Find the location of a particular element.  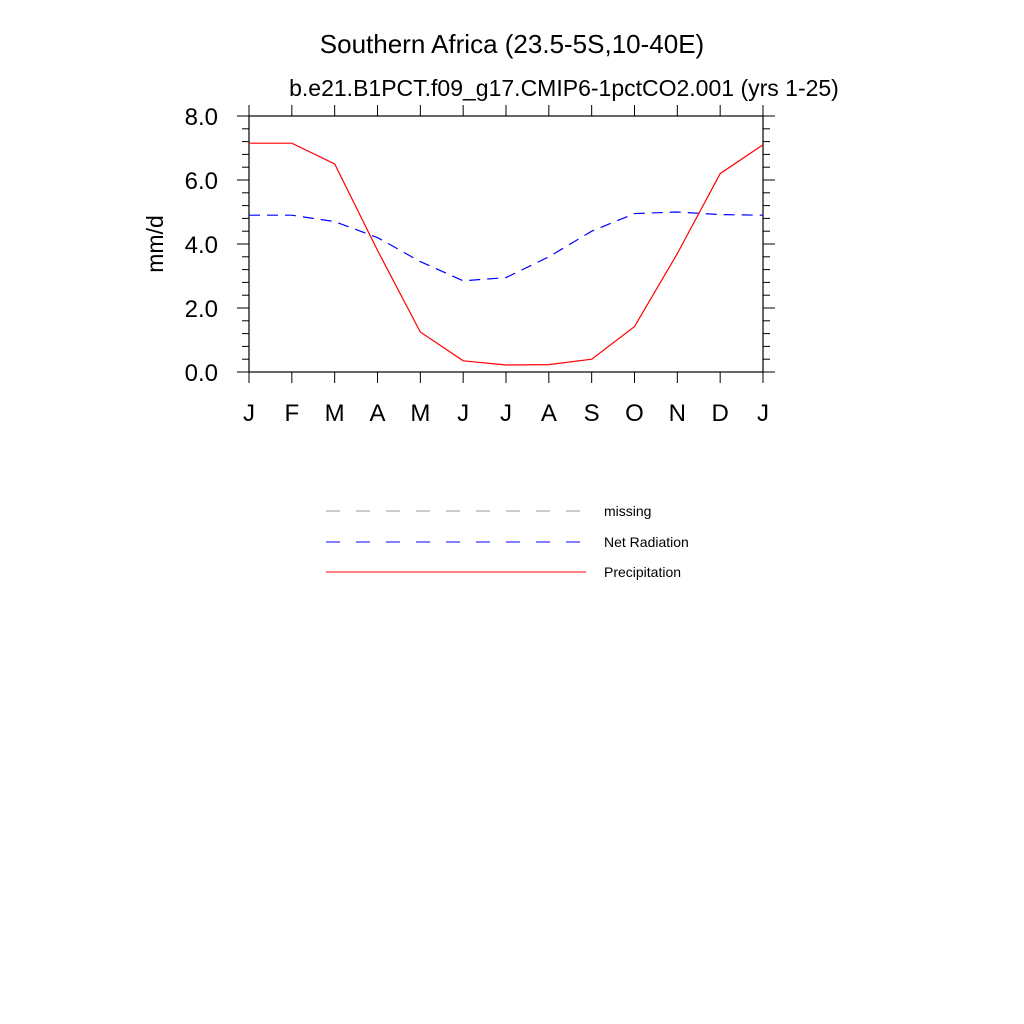

legend-label-missing: missing is located at coordinates (627, 511).